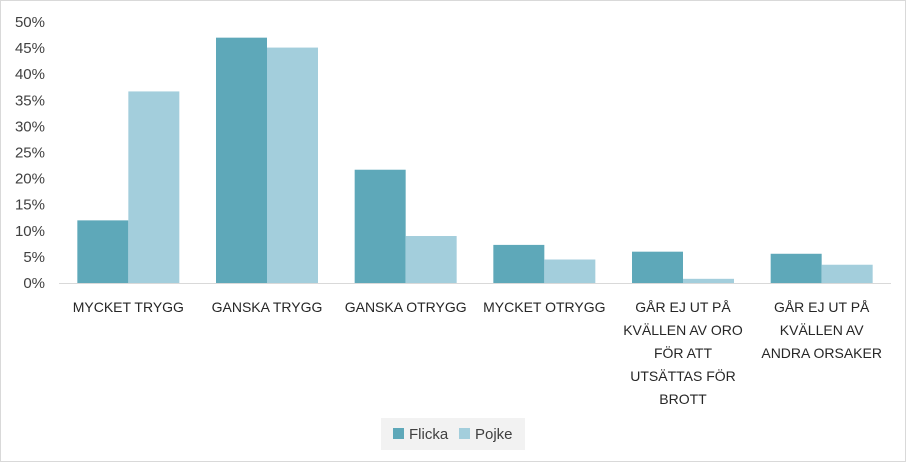 This screenshot has width=906, height=466. Describe the element at coordinates (464, 433) in the screenshot. I see `legend-swatch-pojke` at that location.